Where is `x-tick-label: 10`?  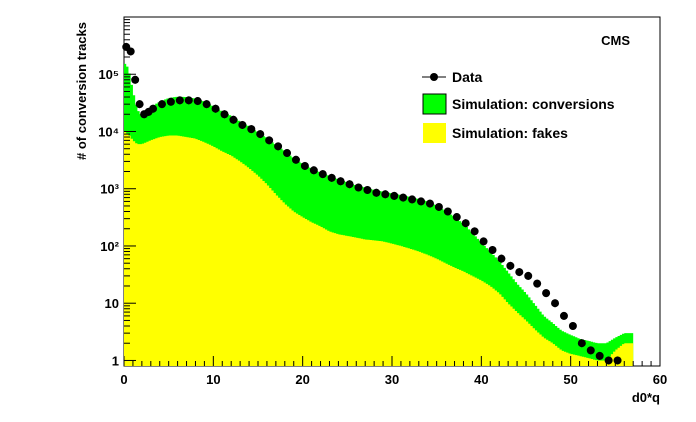
x-tick-label: 10 is located at coordinates (213, 379).